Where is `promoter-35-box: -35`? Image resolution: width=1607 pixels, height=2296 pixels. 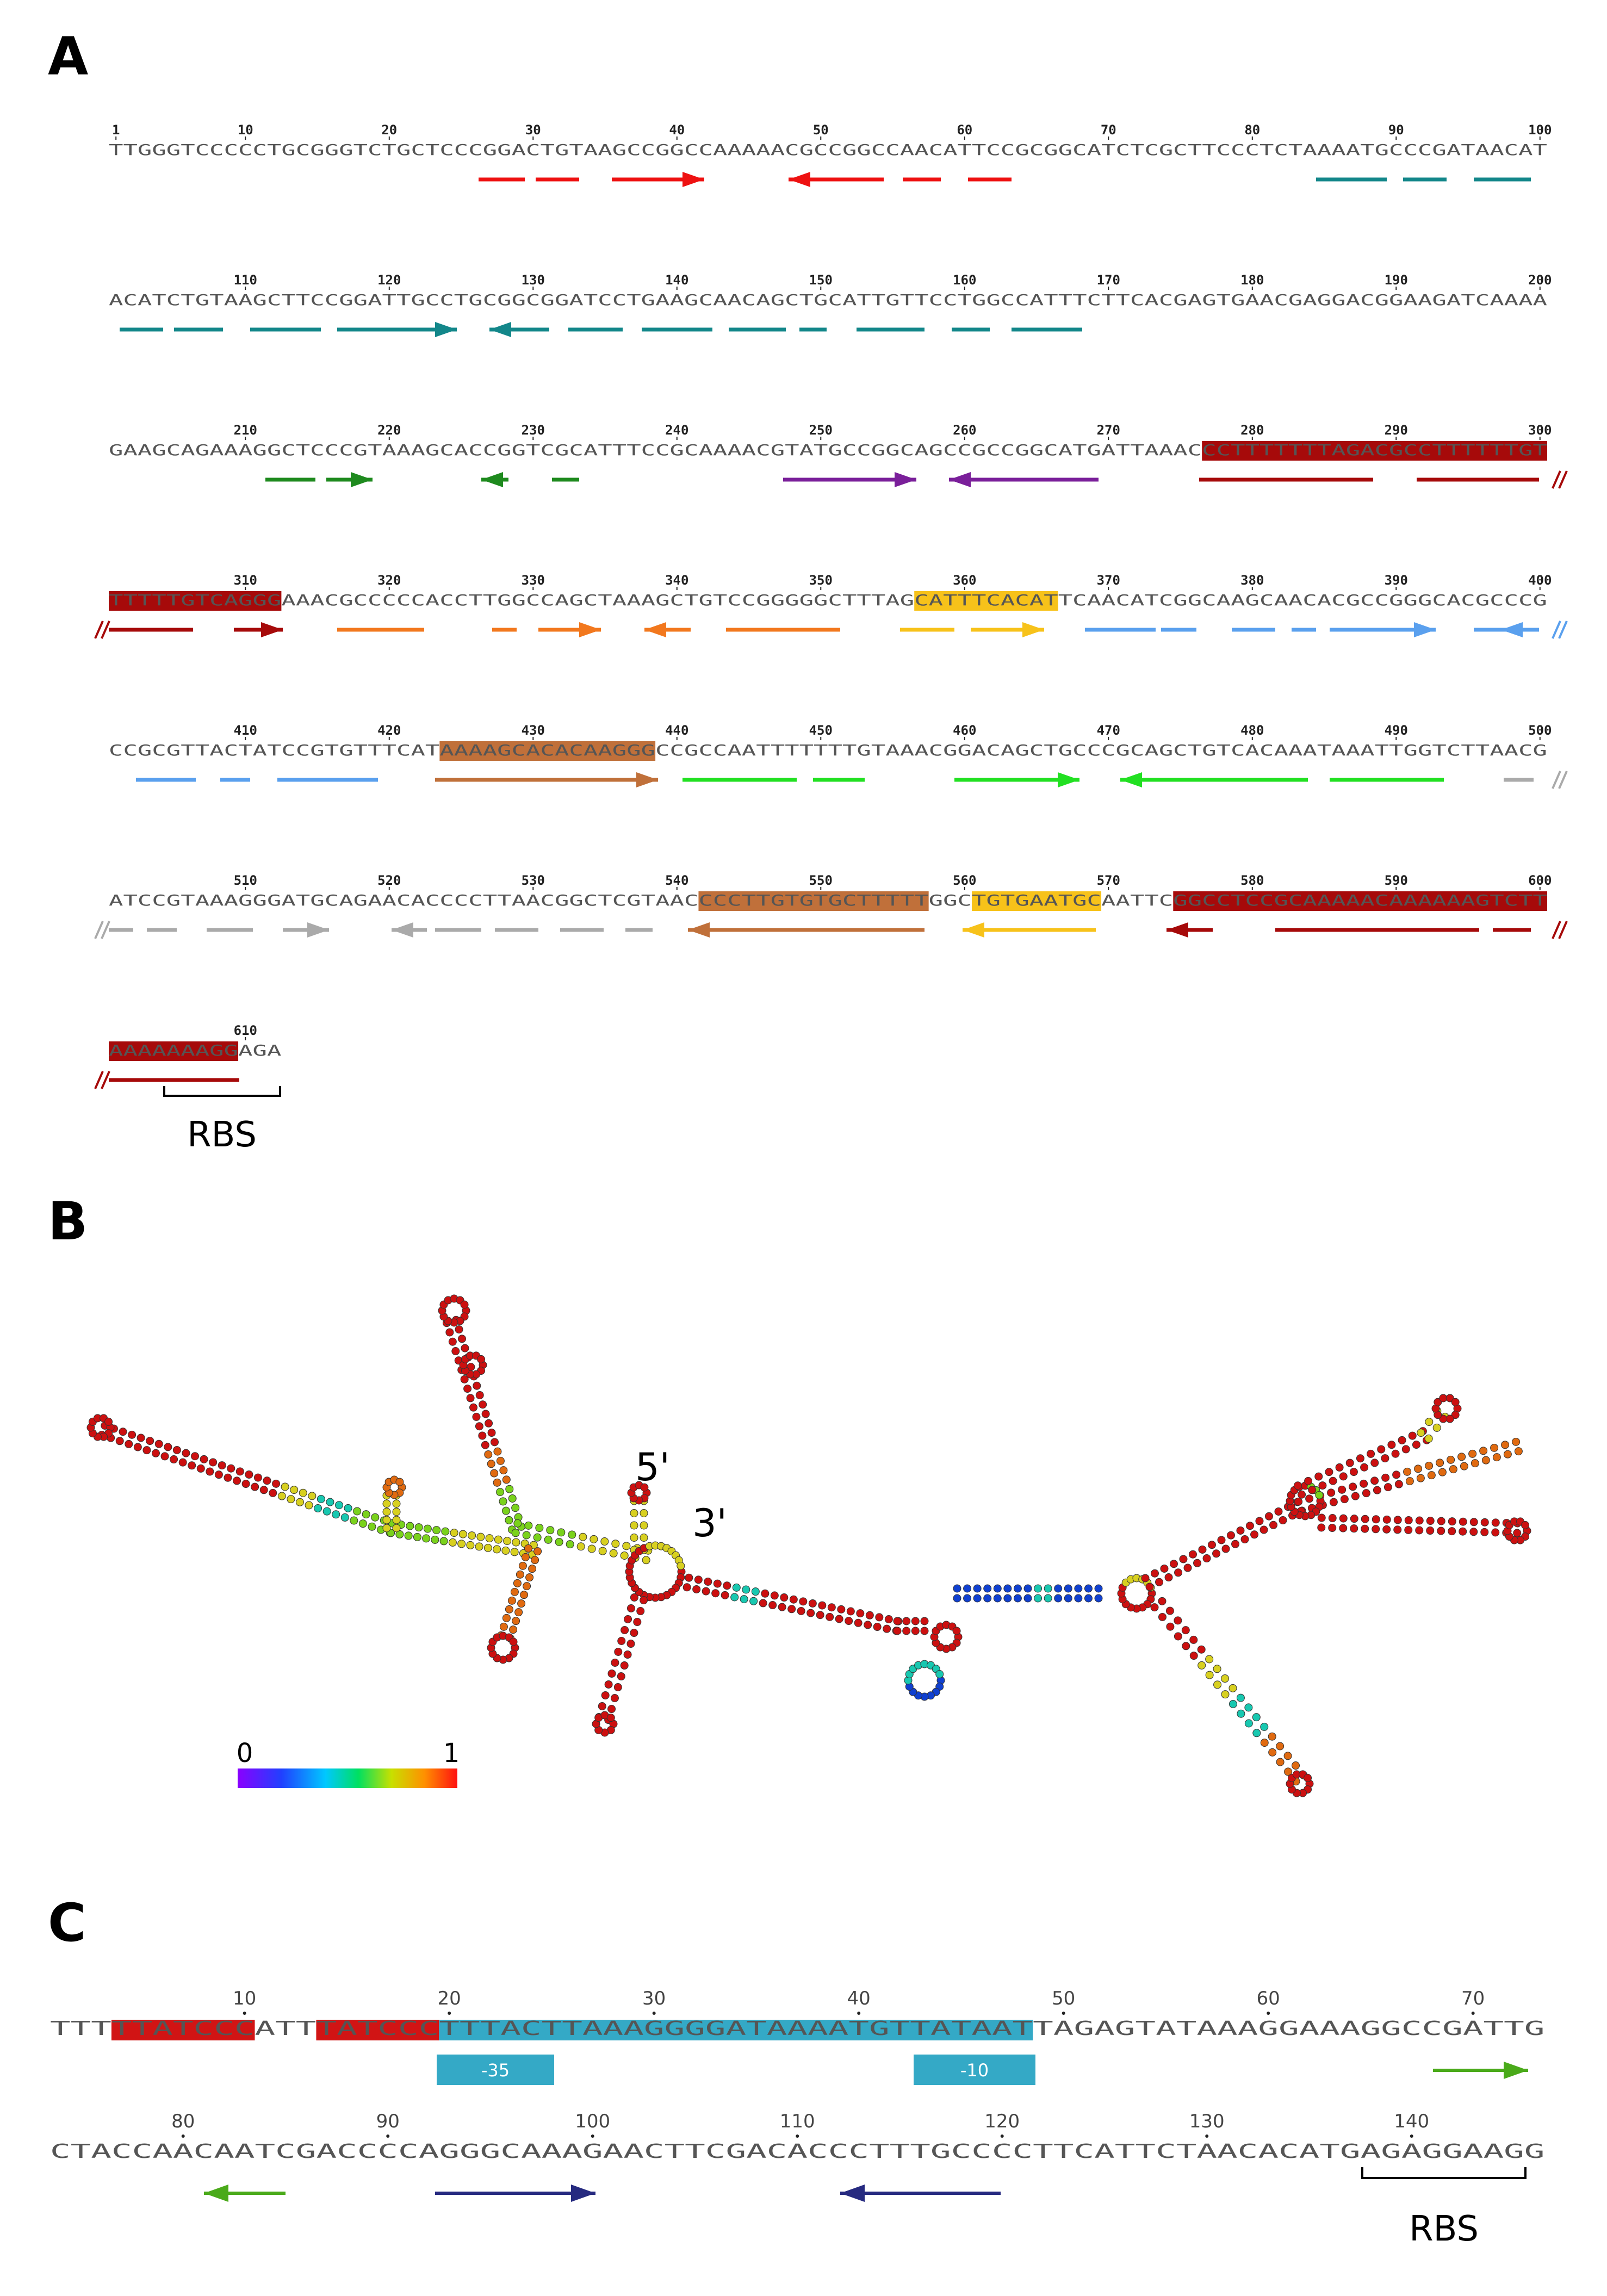
promoter-35-box: -35 is located at coordinates (495, 2070).